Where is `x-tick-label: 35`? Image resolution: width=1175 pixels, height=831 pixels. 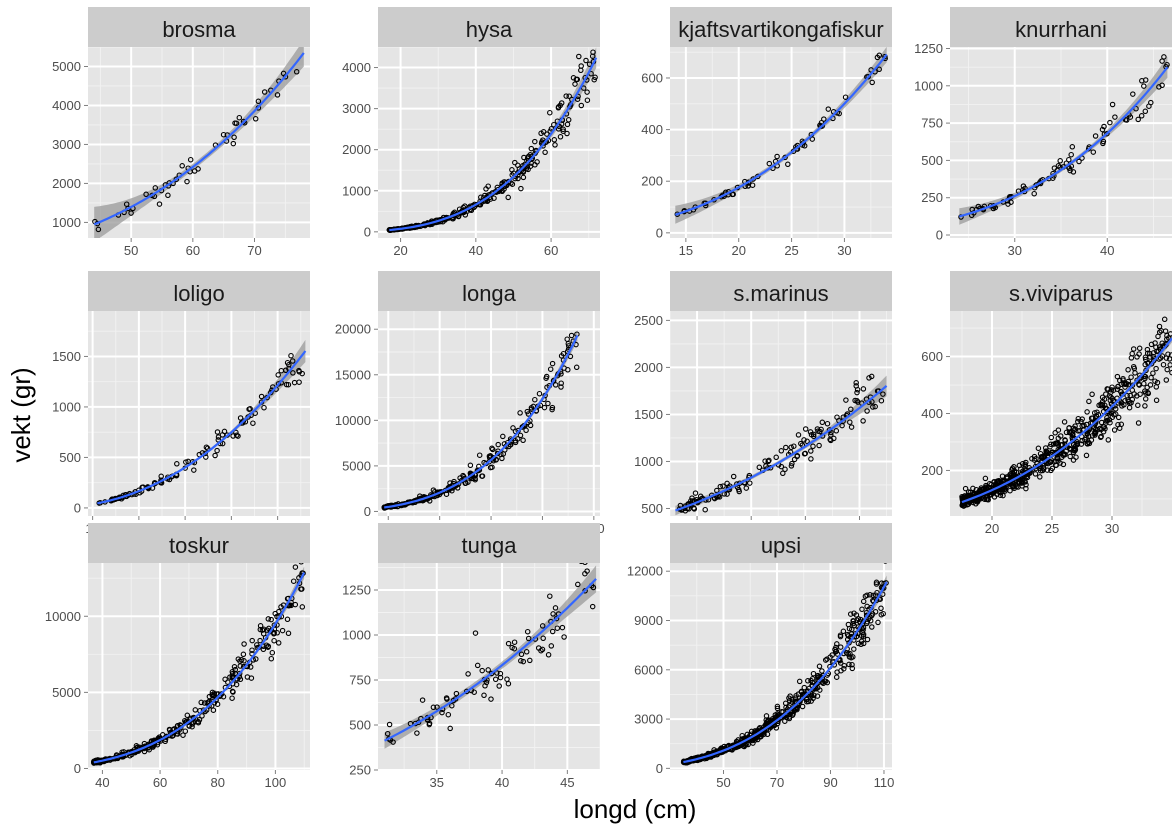
x-tick-label: 35 is located at coordinates (437, 782).